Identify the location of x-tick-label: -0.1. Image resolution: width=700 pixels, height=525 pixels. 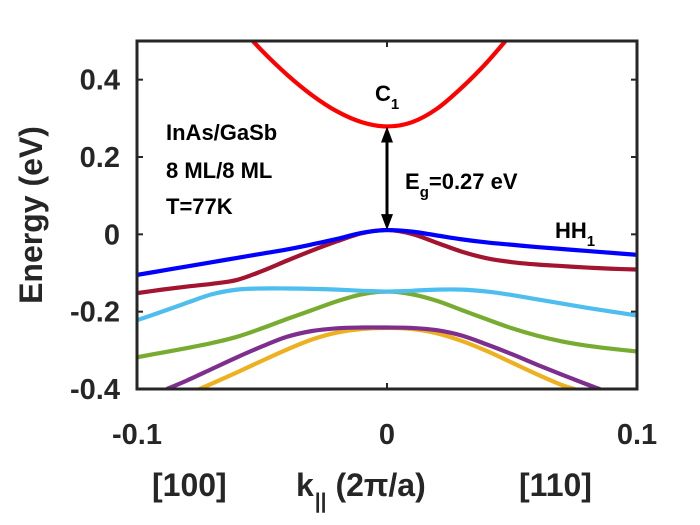
(137, 435).